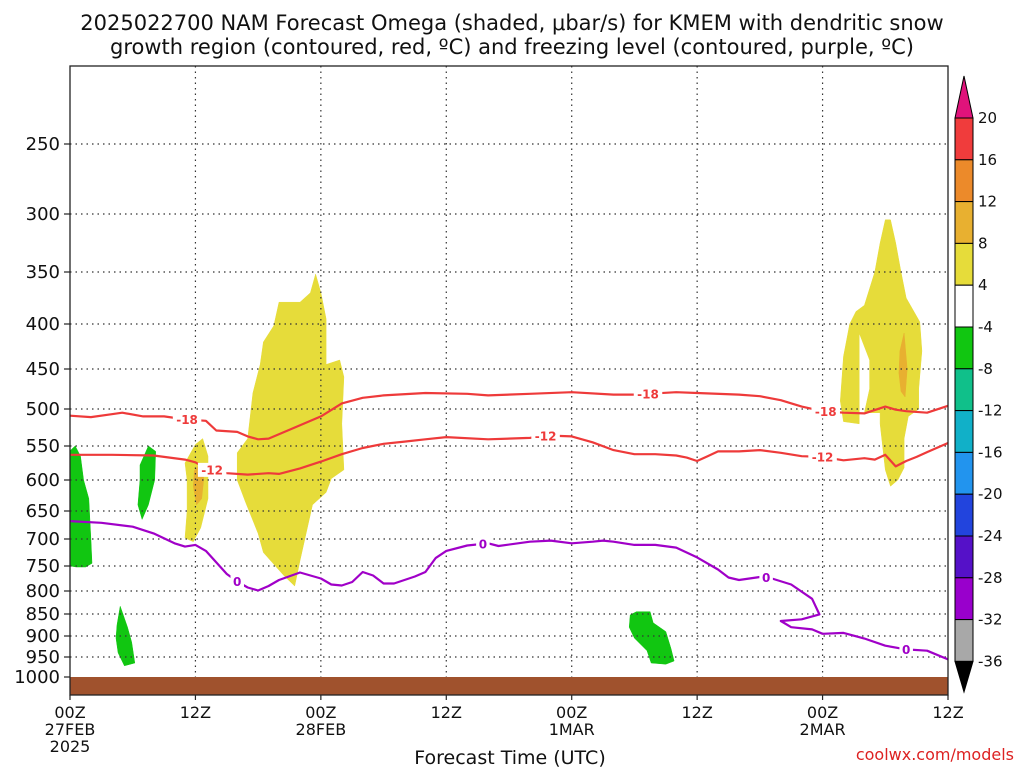 Image resolution: width=1024 pixels, height=768 pixels. Describe the element at coordinates (987, 160) in the screenshot. I see `colorbar-label: 16` at that location.